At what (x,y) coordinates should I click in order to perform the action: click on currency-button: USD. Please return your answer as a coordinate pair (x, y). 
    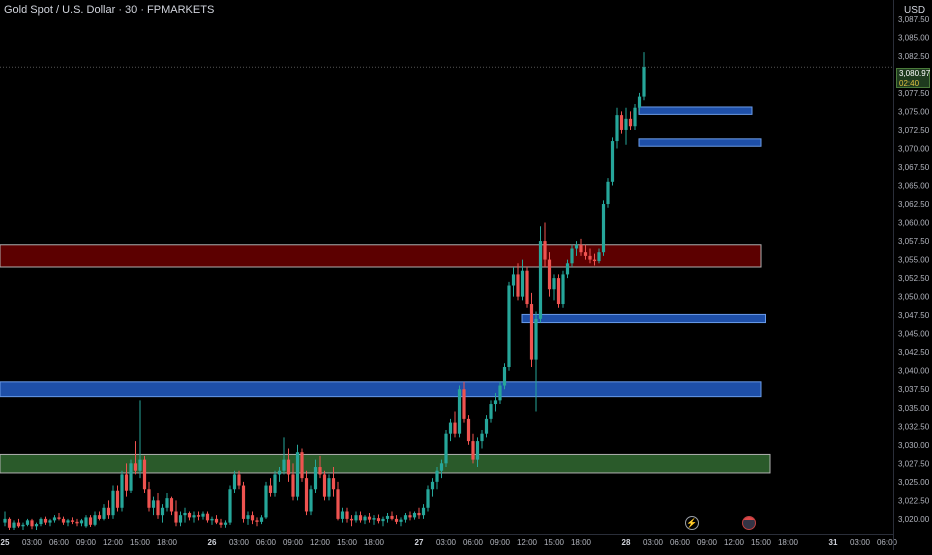
    Looking at the image, I should click on (915, 10).